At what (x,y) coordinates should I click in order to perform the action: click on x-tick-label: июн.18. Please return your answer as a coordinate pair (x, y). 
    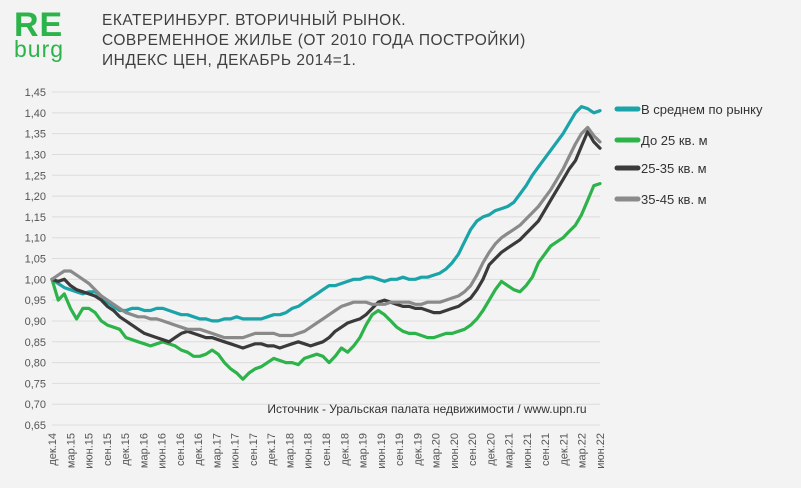
    Looking at the image, I should click on (309, 451).